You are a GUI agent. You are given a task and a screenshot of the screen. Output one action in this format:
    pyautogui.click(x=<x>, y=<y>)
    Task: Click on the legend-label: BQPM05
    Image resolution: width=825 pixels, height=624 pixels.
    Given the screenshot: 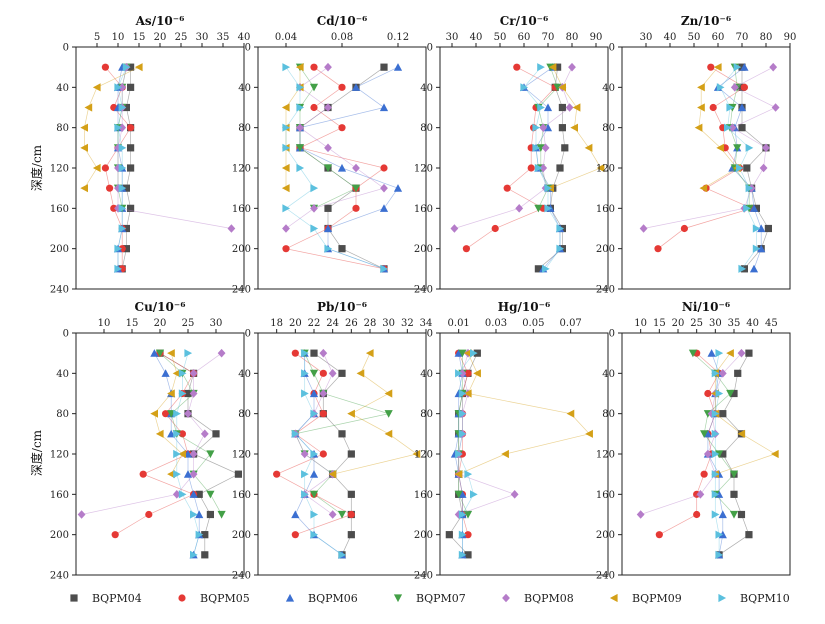 What is the action you would take?
    pyautogui.click(x=225, y=598)
    